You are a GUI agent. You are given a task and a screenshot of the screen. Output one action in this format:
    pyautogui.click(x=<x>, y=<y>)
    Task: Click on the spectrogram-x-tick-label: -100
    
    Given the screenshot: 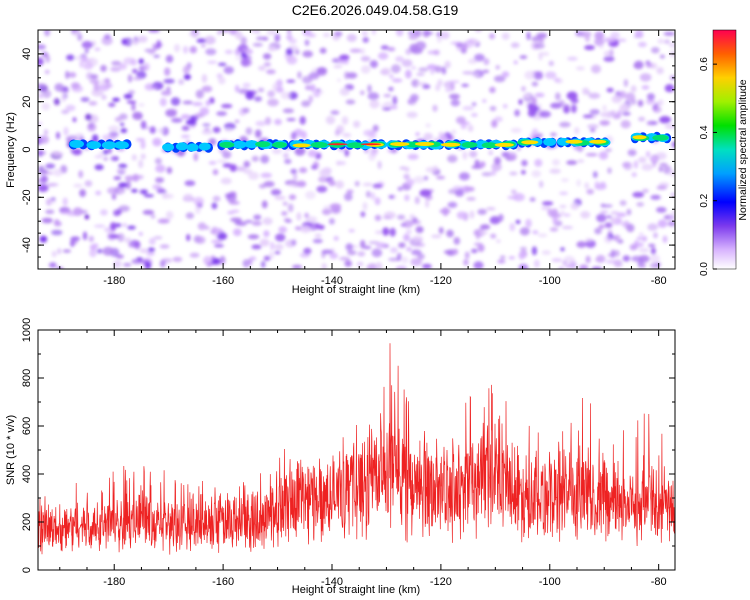 What is the action you would take?
    pyautogui.click(x=550, y=281)
    